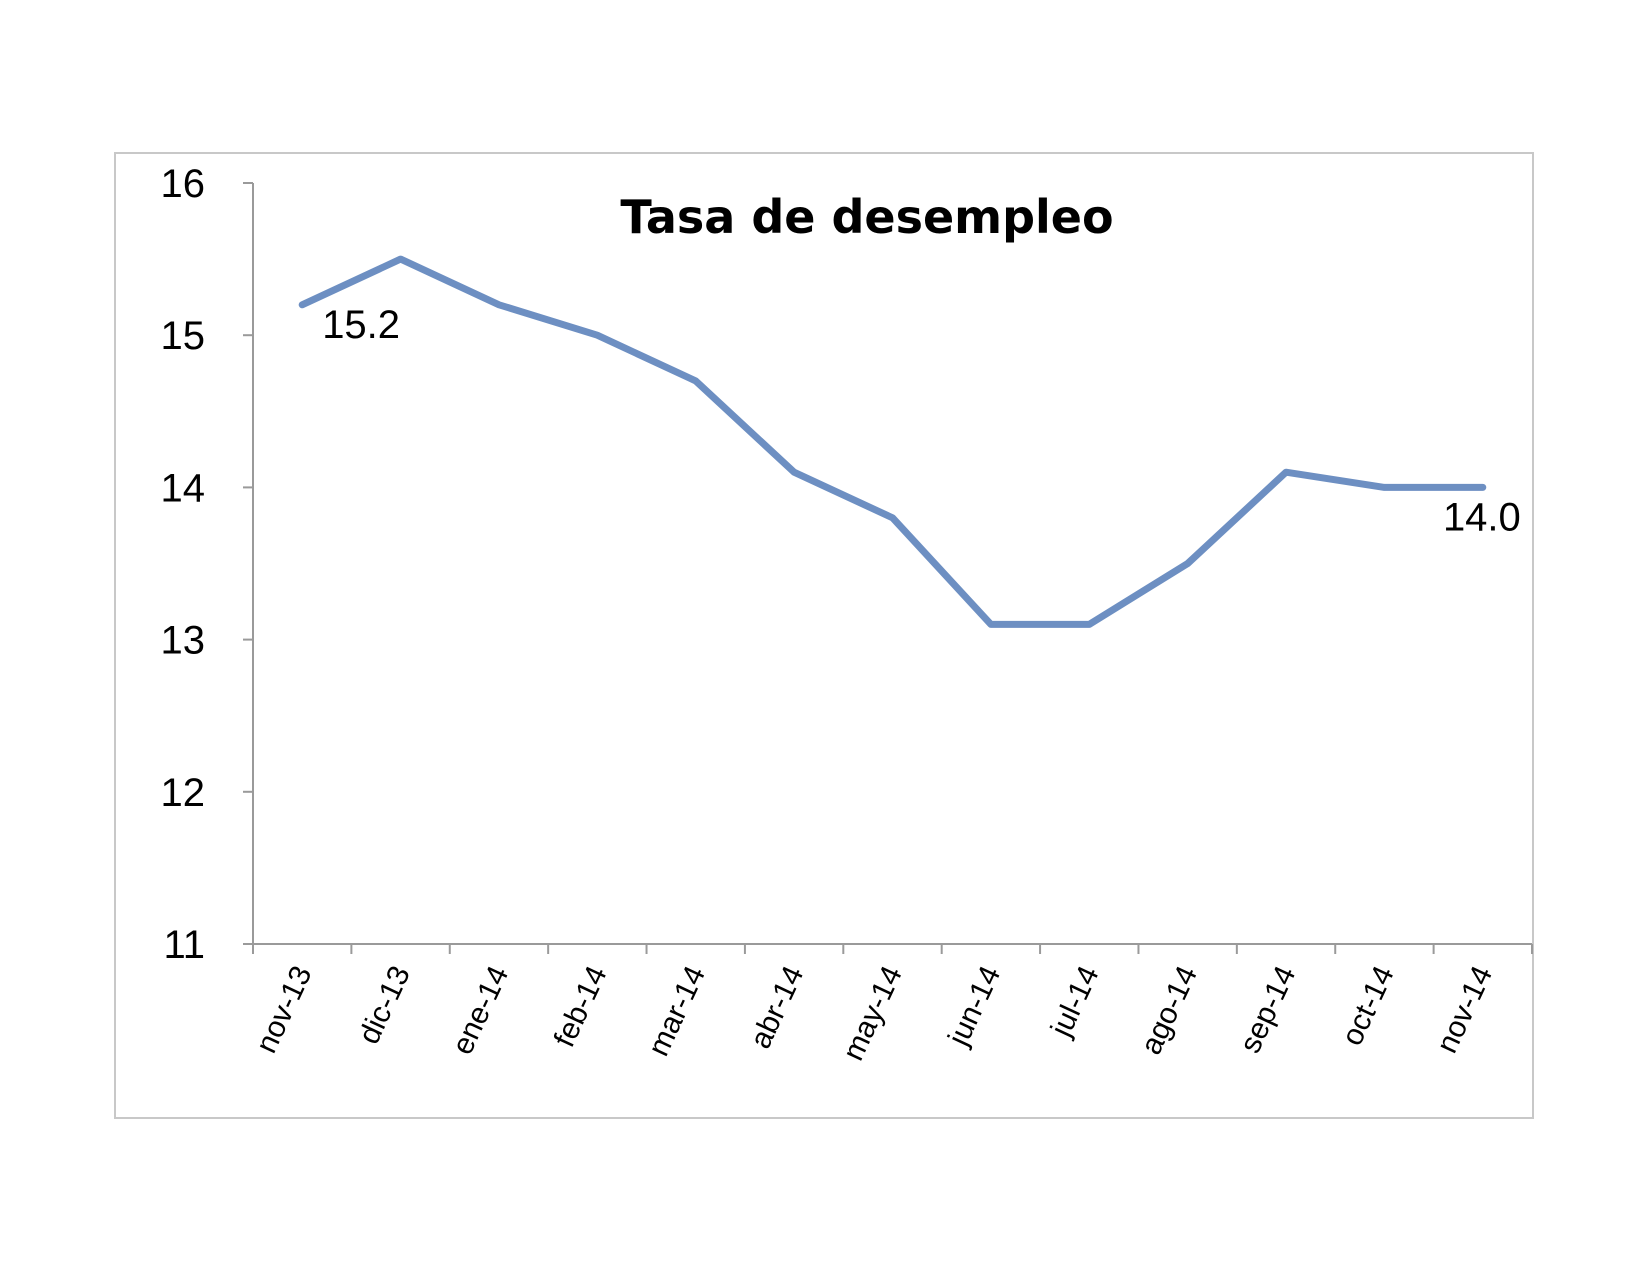  Describe the element at coordinates (1268, 1009) in the screenshot. I see `x-tick-label: sep-14` at that location.